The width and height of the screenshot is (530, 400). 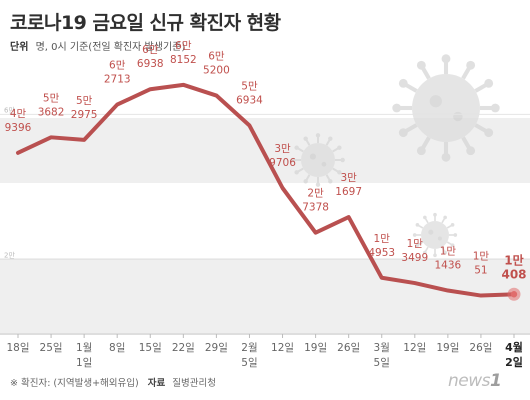 I want to click on point-label-value: 8152, so click(x=183, y=60).